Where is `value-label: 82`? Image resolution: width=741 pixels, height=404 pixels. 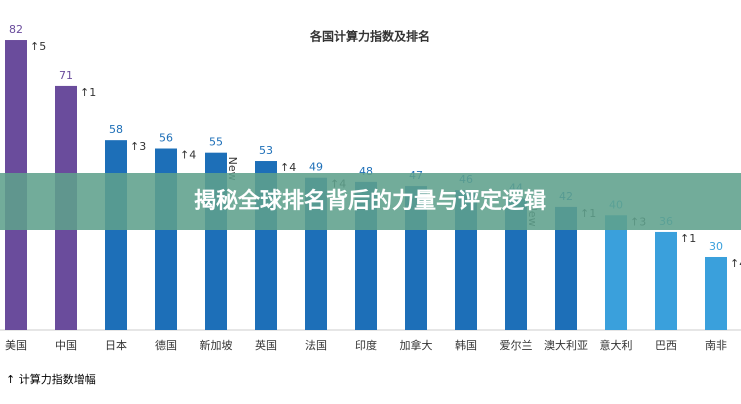 value-label: 82 is located at coordinates (16, 29).